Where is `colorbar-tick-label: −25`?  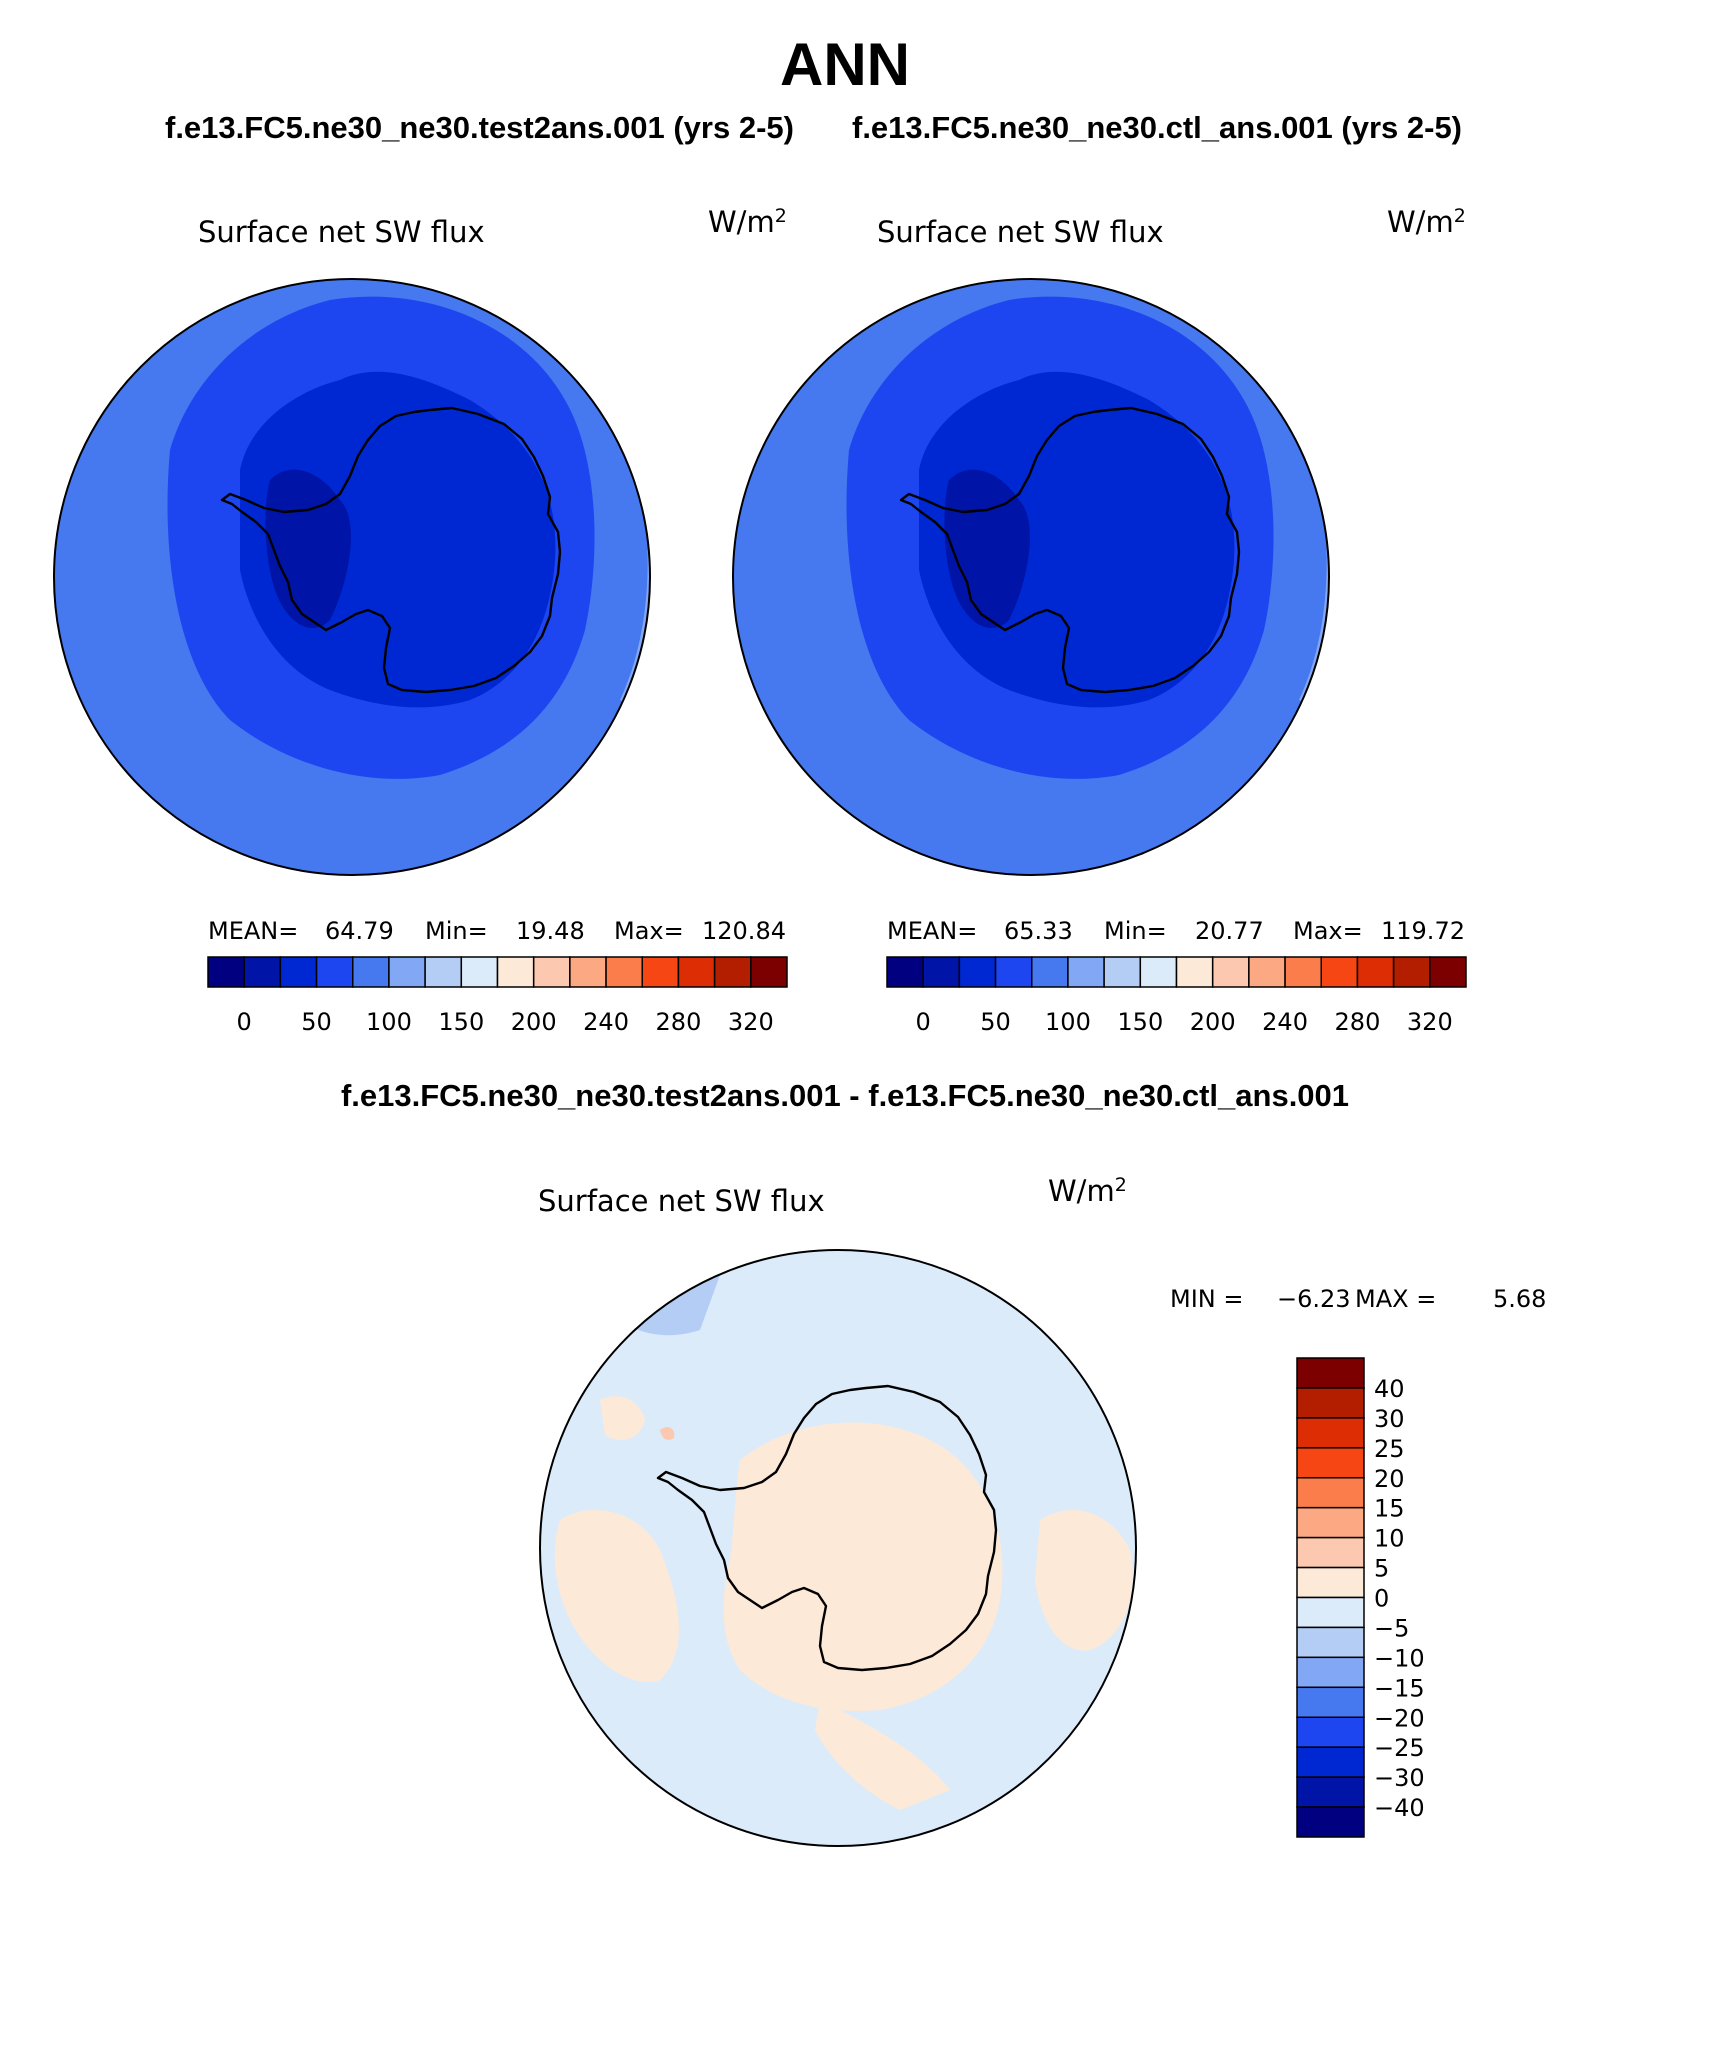
colorbar-tick-label: −25 is located at coordinates (1399, 1748).